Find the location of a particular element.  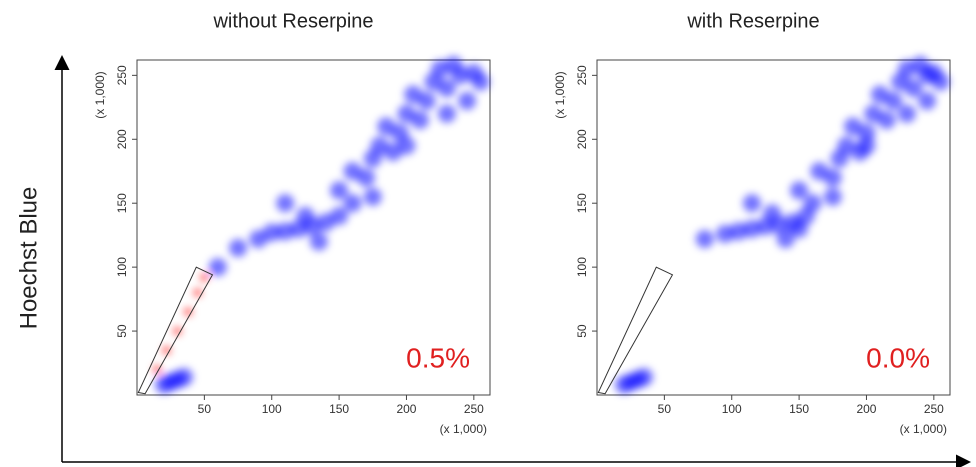

chart-title: without Reserpine is located at coordinates (292, 21).